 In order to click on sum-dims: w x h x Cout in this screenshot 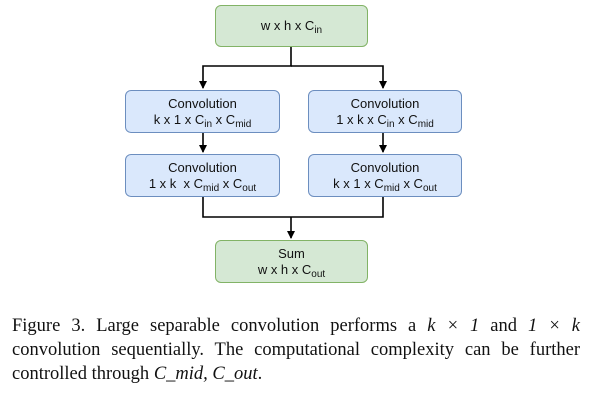, I will do `click(291, 270)`.